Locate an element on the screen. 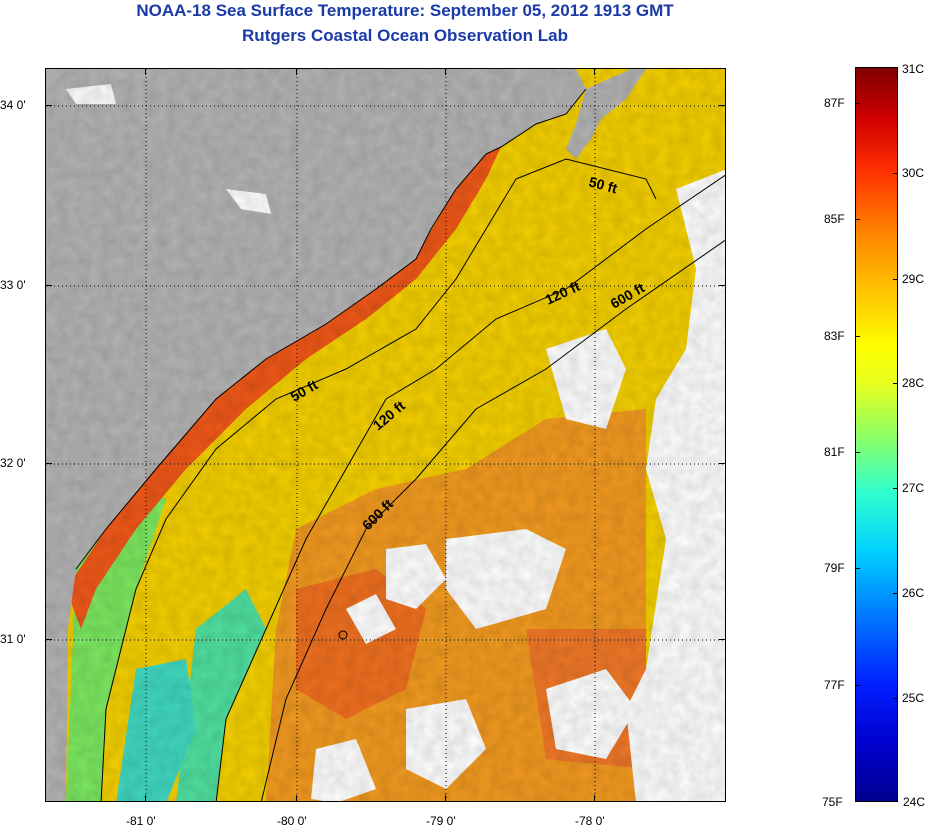  colorbar-label-83f: 83F is located at coordinates (834, 336).